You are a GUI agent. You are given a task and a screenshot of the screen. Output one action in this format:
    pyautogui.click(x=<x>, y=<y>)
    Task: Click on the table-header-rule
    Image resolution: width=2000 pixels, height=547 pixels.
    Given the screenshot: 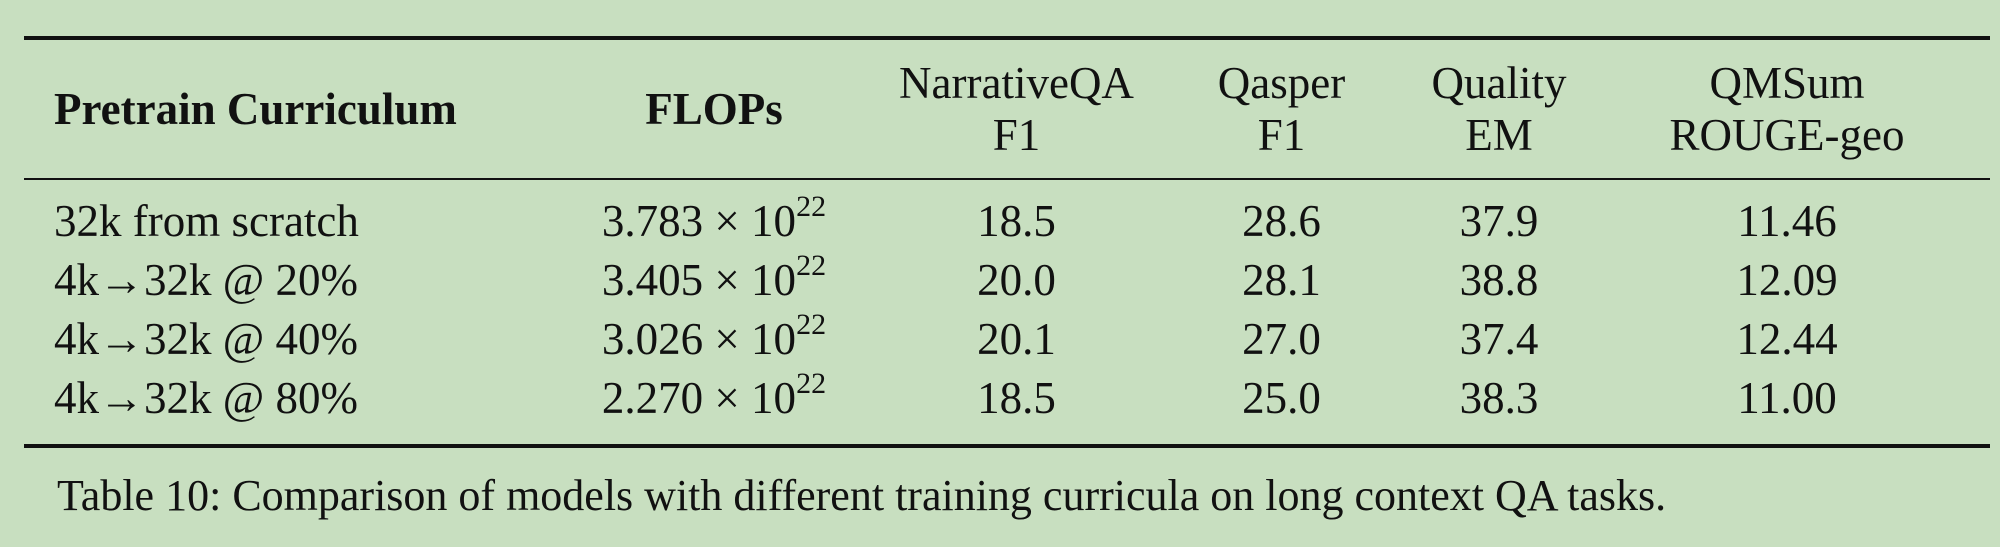 What is the action you would take?
    pyautogui.click(x=1007, y=179)
    